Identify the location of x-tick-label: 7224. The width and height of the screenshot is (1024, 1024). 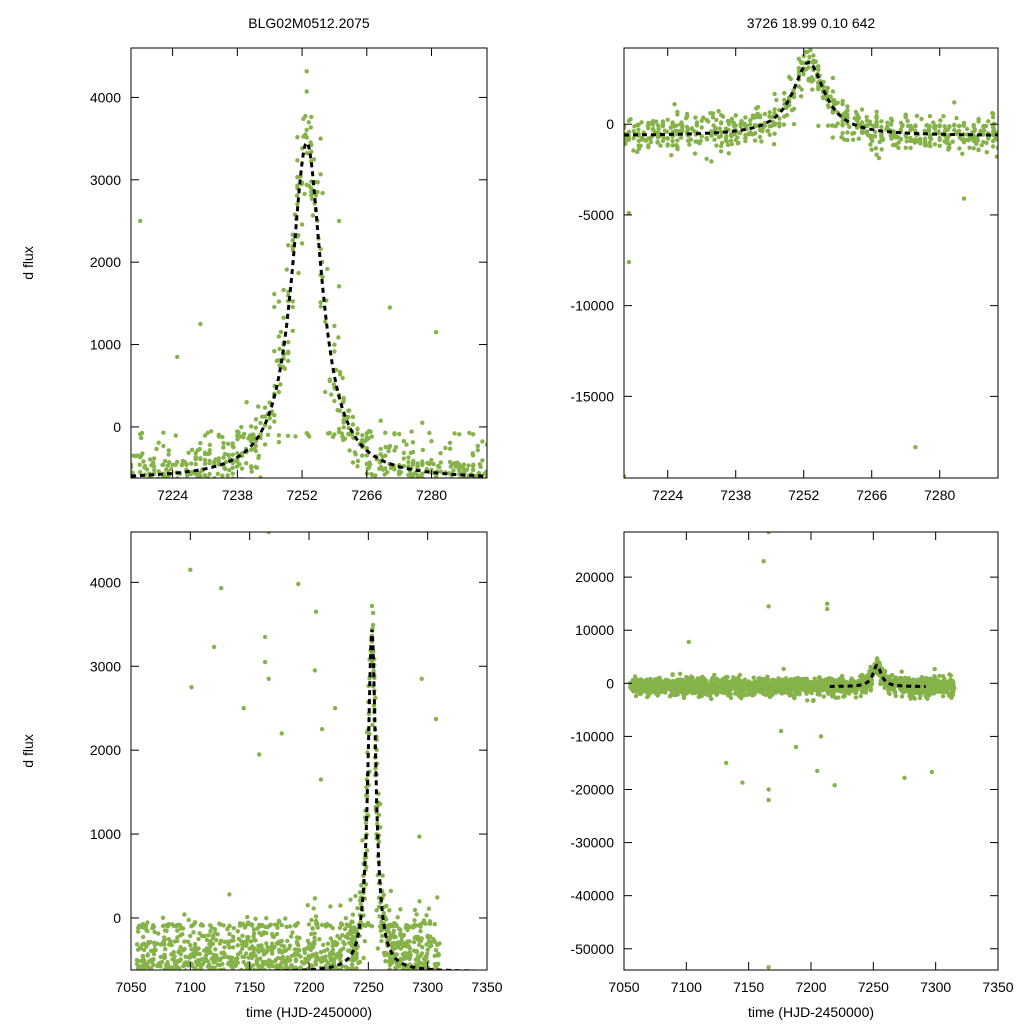
(667, 495).